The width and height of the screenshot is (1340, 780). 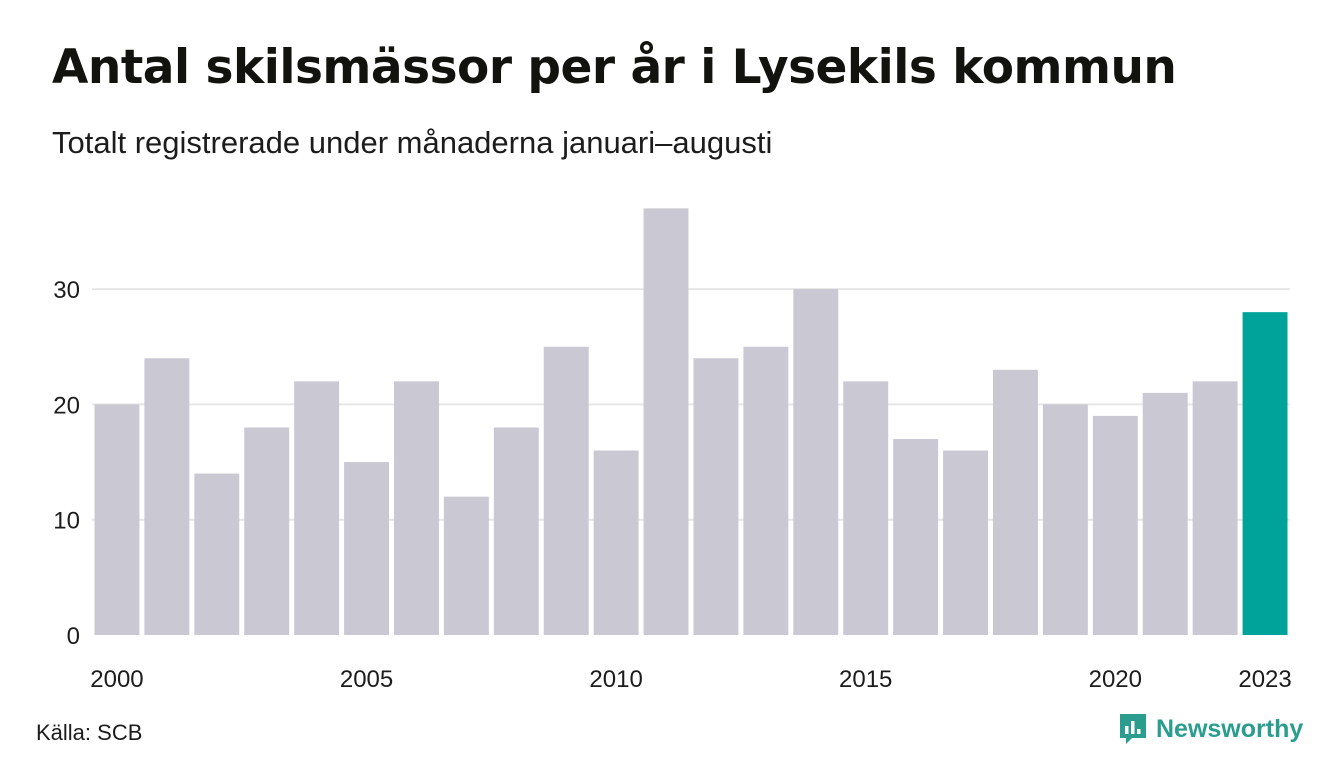 I want to click on y-tick-label: 0, so click(x=73, y=636).